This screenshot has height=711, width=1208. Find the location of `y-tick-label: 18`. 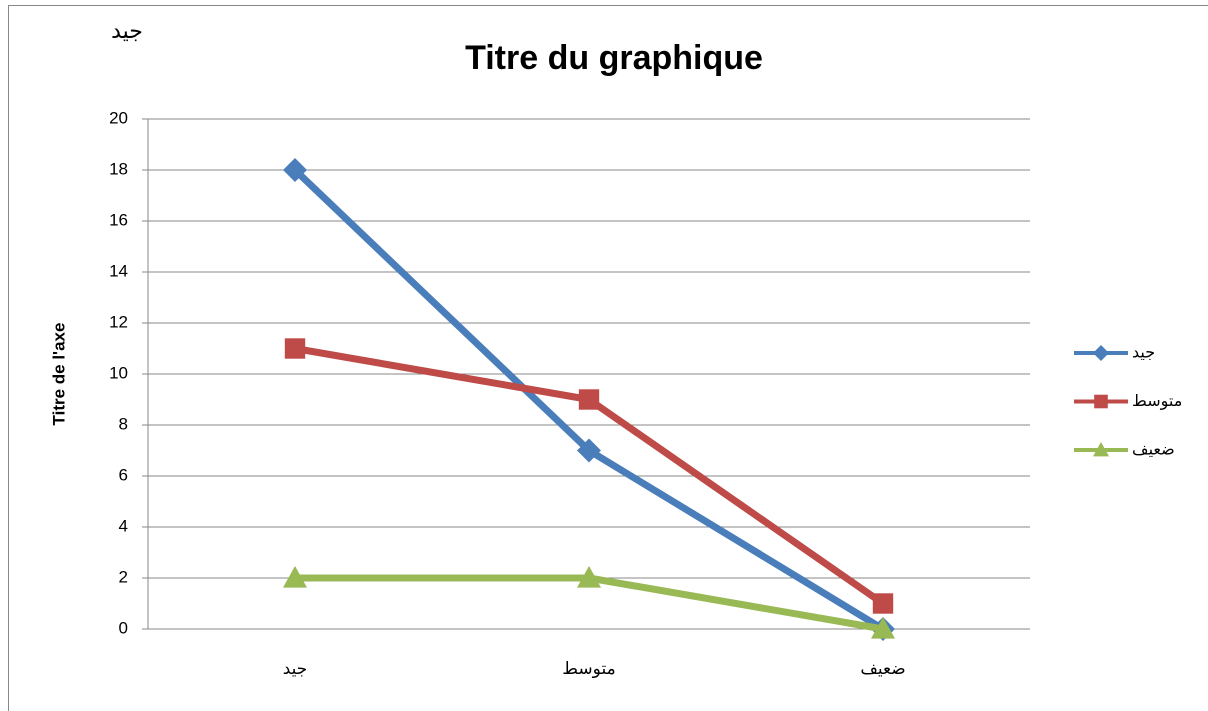

y-tick-label: 18 is located at coordinates (118, 168).